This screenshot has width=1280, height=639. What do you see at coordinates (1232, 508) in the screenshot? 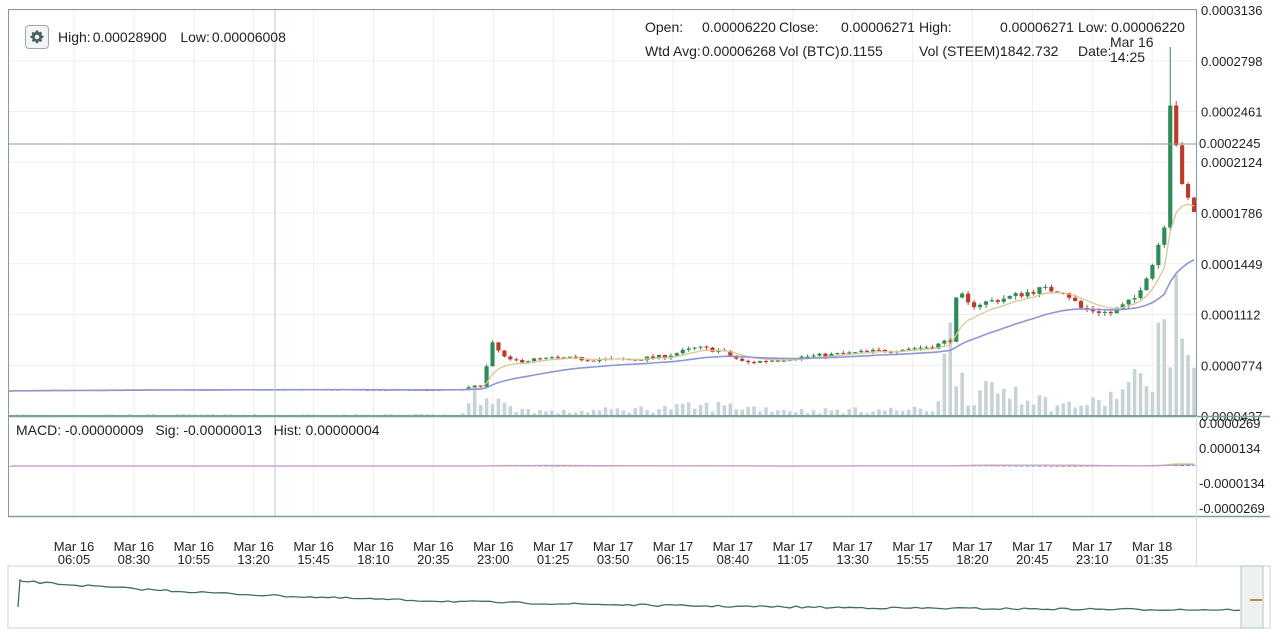
I see `macd-tick-label: -0.0000269` at bounding box center [1232, 508].